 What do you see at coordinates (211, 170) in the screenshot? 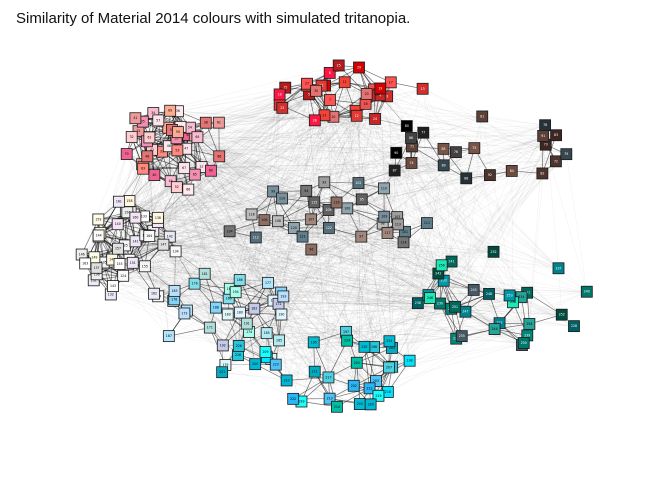
I see `graph-node: 60` at bounding box center [211, 170].